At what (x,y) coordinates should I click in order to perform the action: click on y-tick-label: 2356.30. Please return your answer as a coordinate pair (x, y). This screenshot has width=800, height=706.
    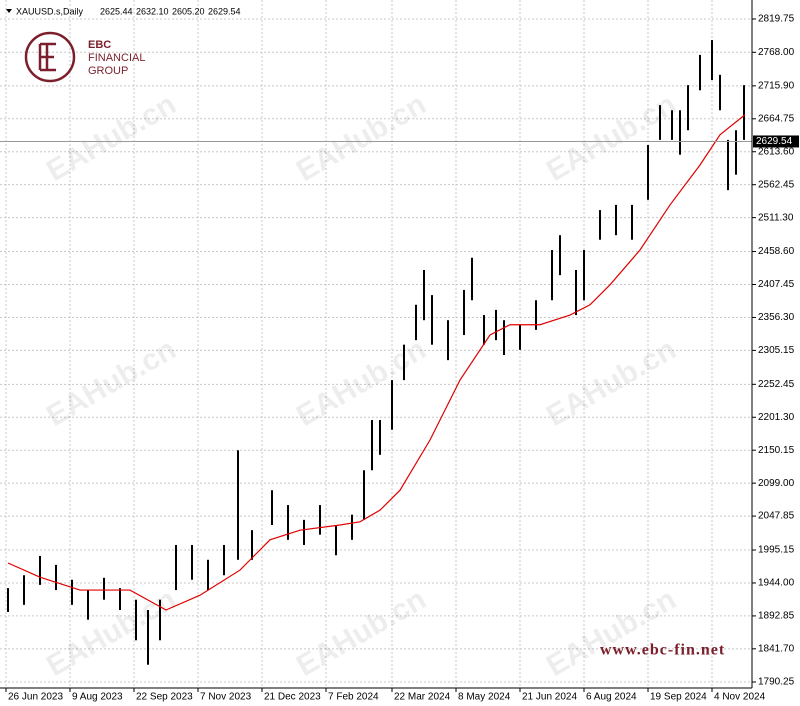
    Looking at the image, I should click on (776, 317).